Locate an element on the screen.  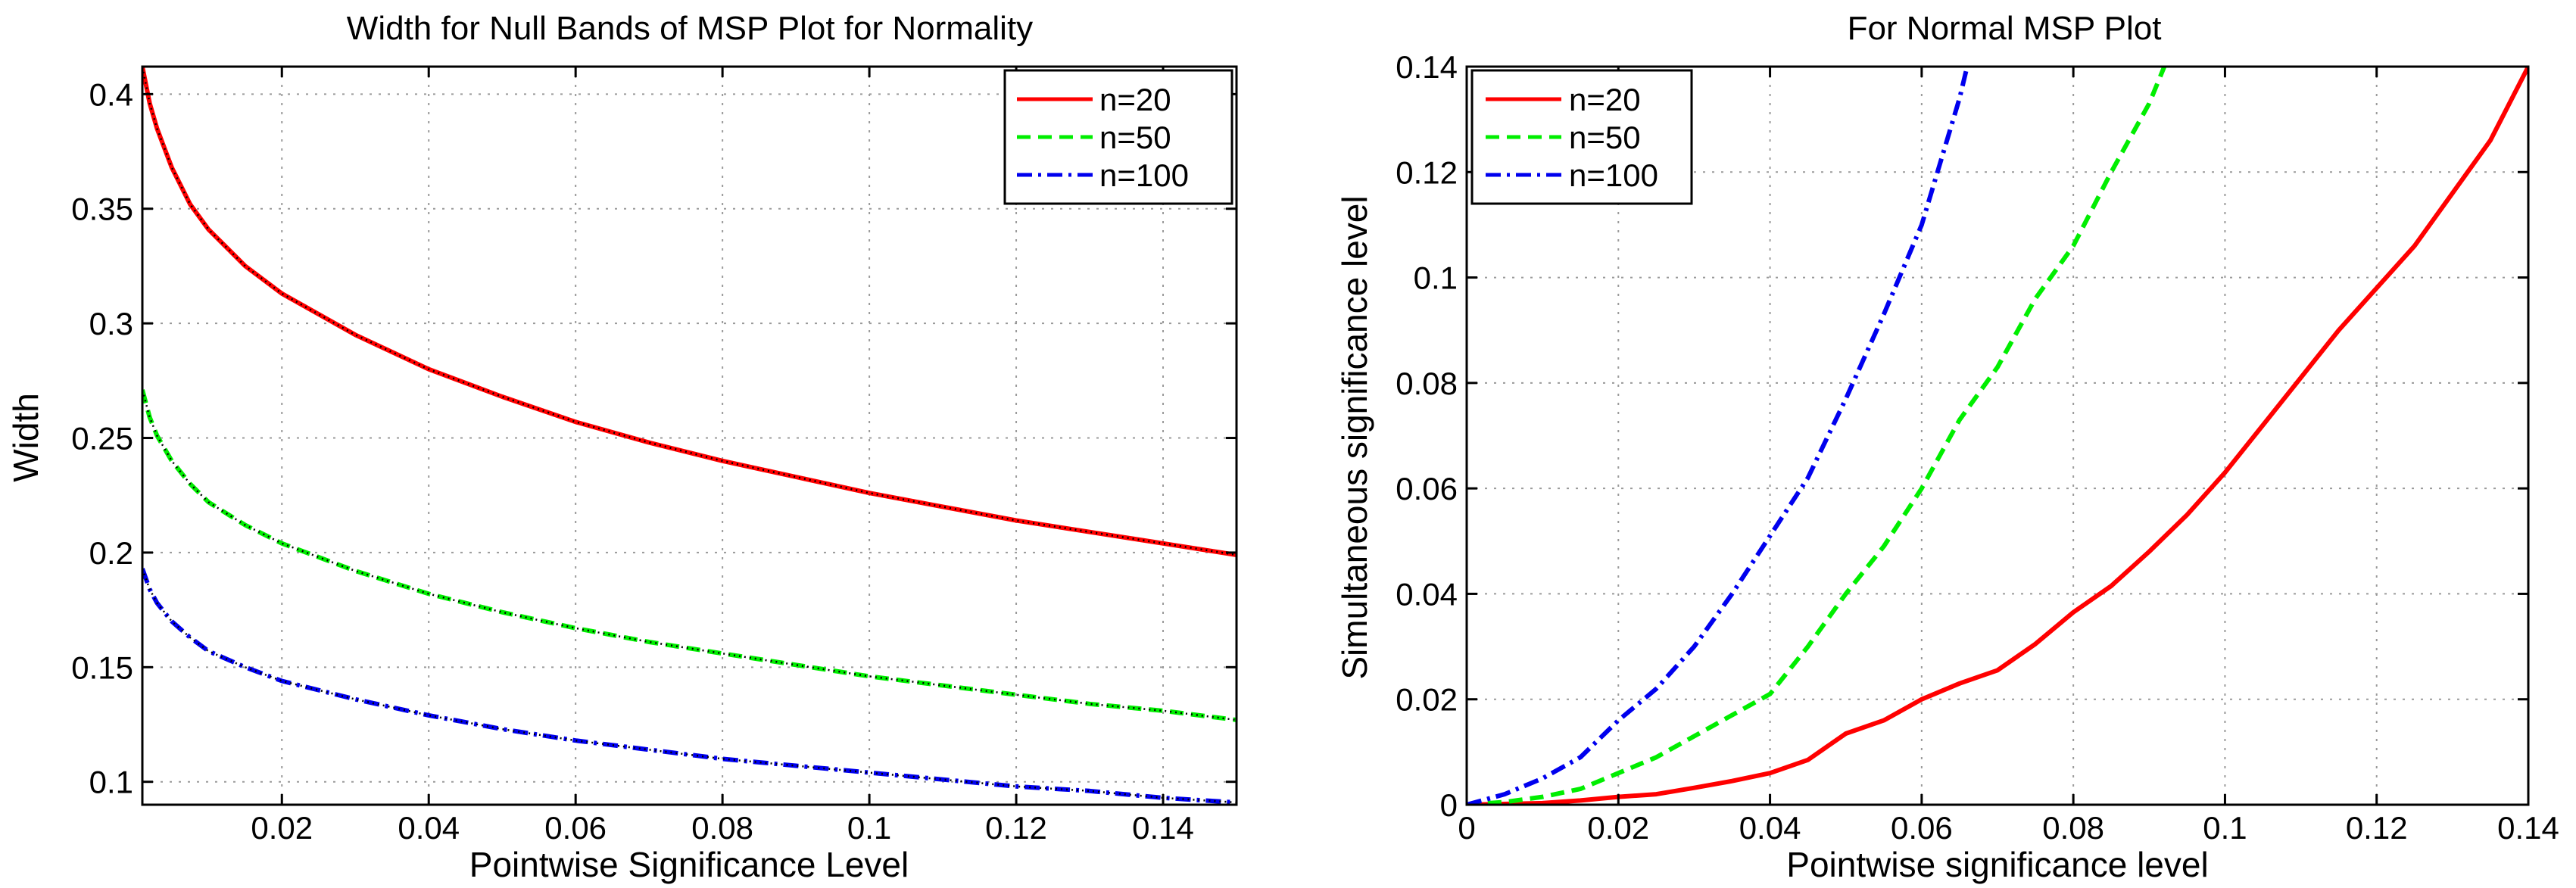
chart-left-xtick-label: 0.12 is located at coordinates (1016, 828).